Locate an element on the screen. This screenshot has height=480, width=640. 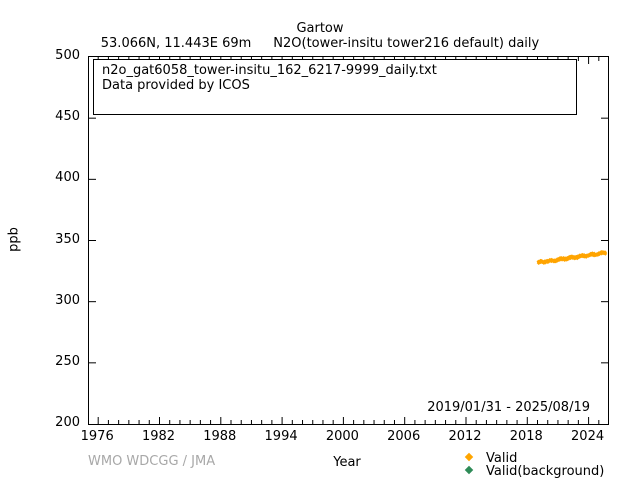
y-tick-label: 450 is located at coordinates (67, 117).